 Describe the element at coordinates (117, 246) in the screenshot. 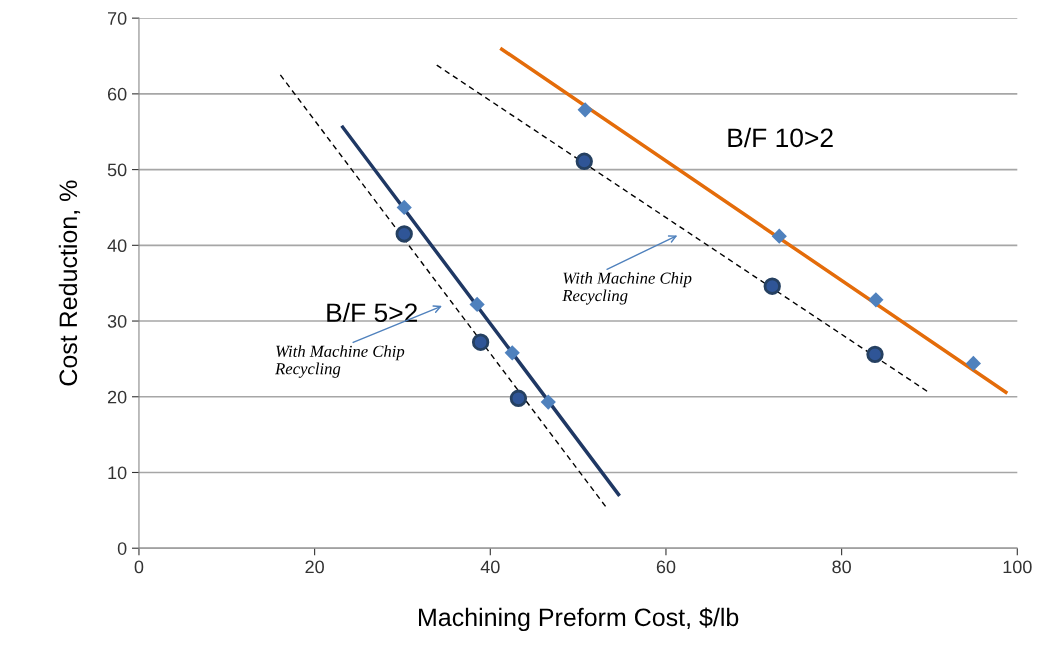

I see `y-tick-label: 40` at that location.